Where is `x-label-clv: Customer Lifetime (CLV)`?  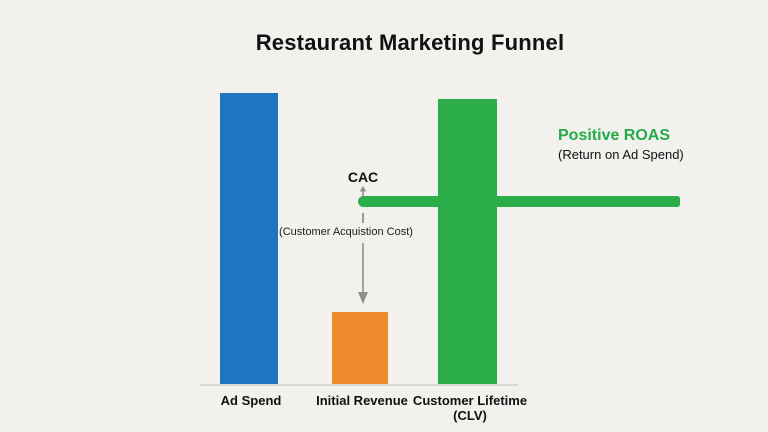 x-label-clv: Customer Lifetime (CLV) is located at coordinates (470, 408).